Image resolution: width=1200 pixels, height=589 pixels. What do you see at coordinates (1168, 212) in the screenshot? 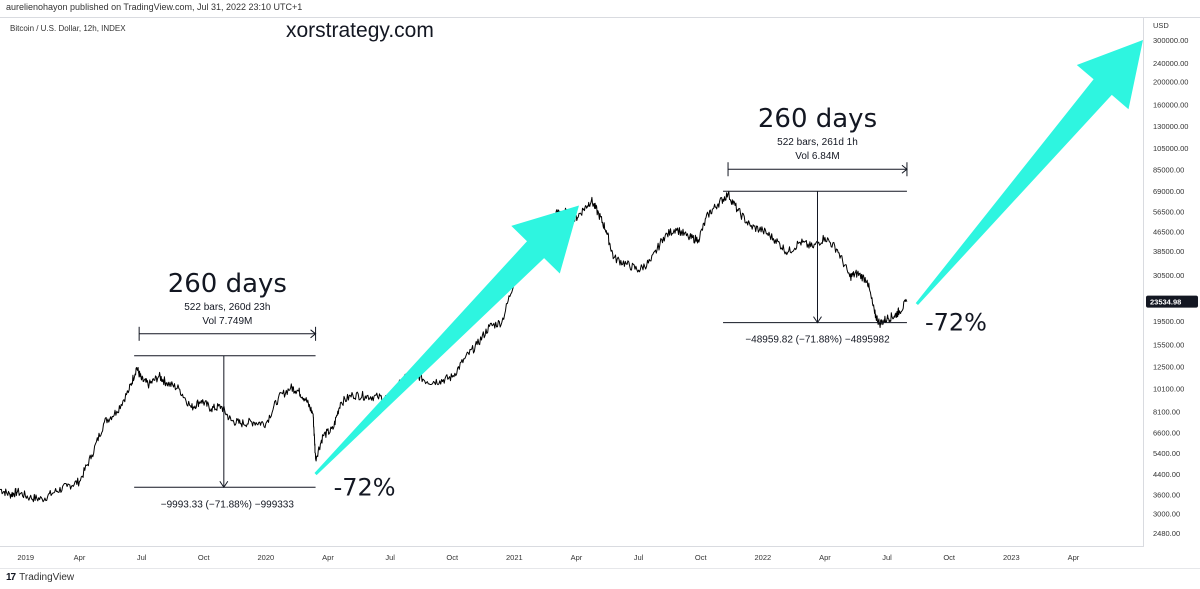
I see `y-tick-label: 56500.00` at bounding box center [1168, 212].